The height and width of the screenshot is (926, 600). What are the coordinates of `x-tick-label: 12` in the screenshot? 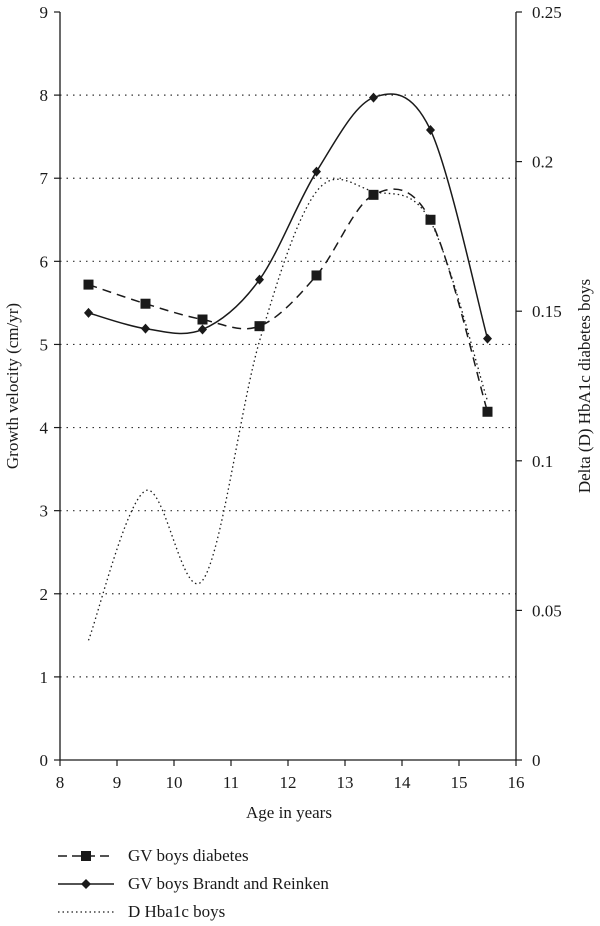 It's located at (288, 782).